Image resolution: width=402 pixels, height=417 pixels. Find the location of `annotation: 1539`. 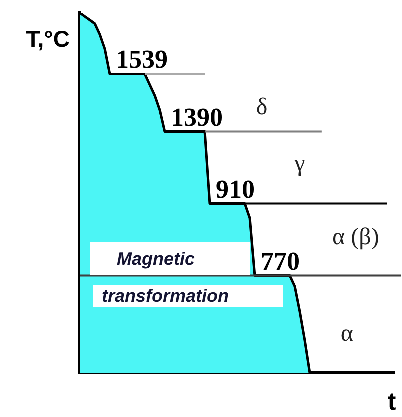

annotation: 1539 is located at coordinates (142, 59).